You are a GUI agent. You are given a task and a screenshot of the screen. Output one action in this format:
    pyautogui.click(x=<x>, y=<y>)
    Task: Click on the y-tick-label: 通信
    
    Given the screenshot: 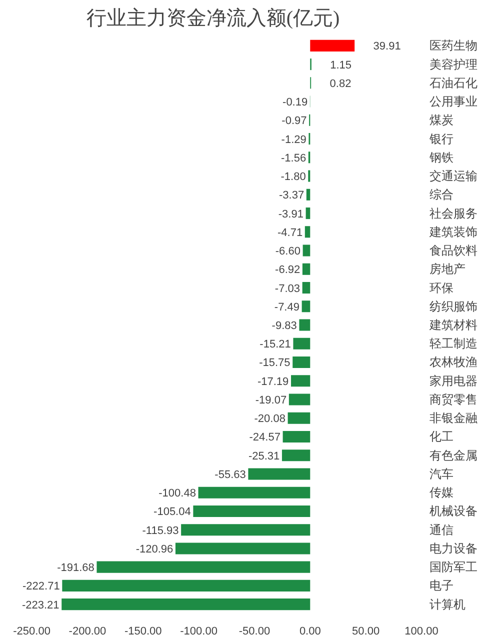 What is the action you would take?
    pyautogui.click(x=442, y=529)
    